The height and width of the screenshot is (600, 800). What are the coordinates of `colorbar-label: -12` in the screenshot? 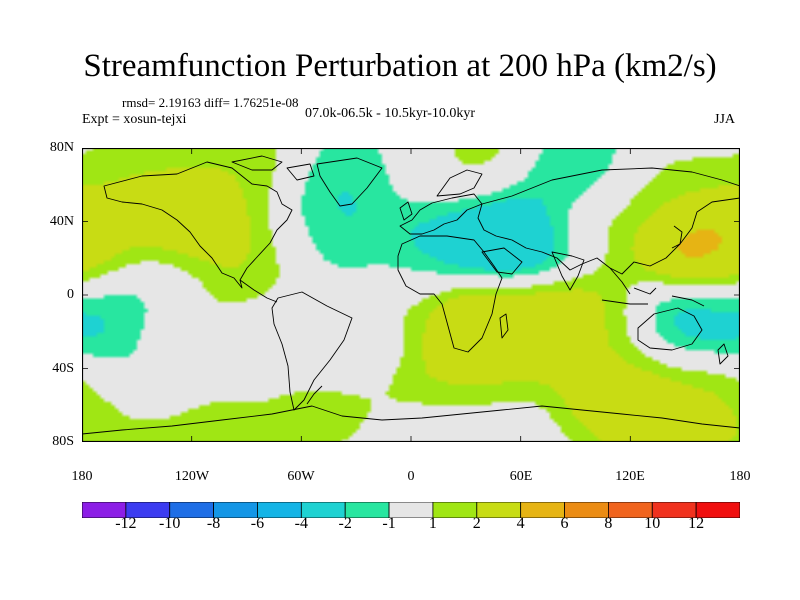 It's located at (126, 523).